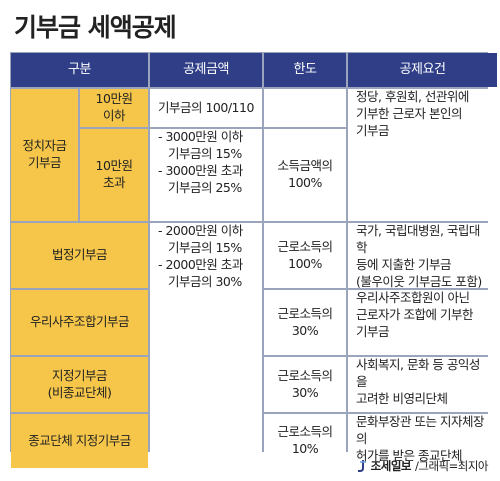 Image resolution: width=500 pixels, height=481 pixels. Describe the element at coordinates (305, 70) in the screenshot. I see `header-limit: 한도` at that location.